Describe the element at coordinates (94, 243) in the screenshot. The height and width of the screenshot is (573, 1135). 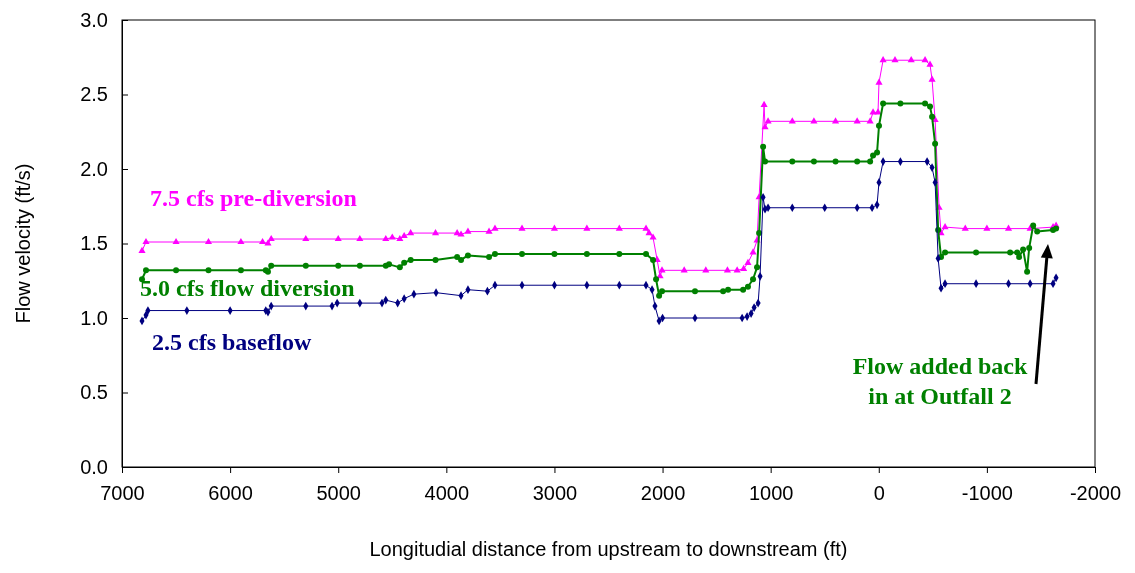
I see `y-tick-label: 1.5` at that location.